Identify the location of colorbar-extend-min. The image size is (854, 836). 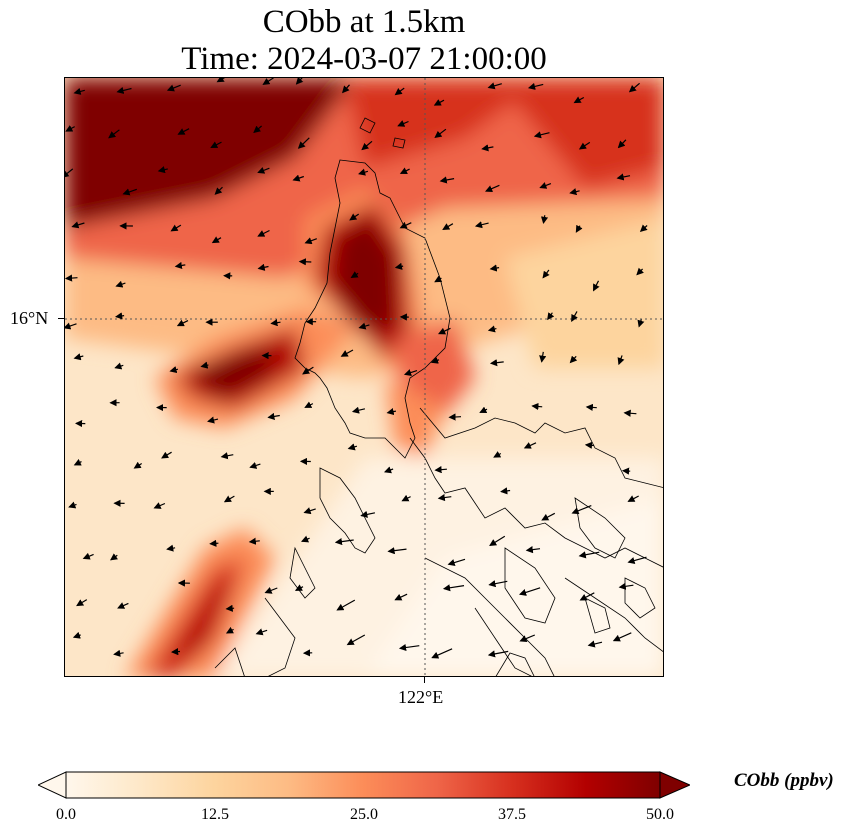
(51, 785).